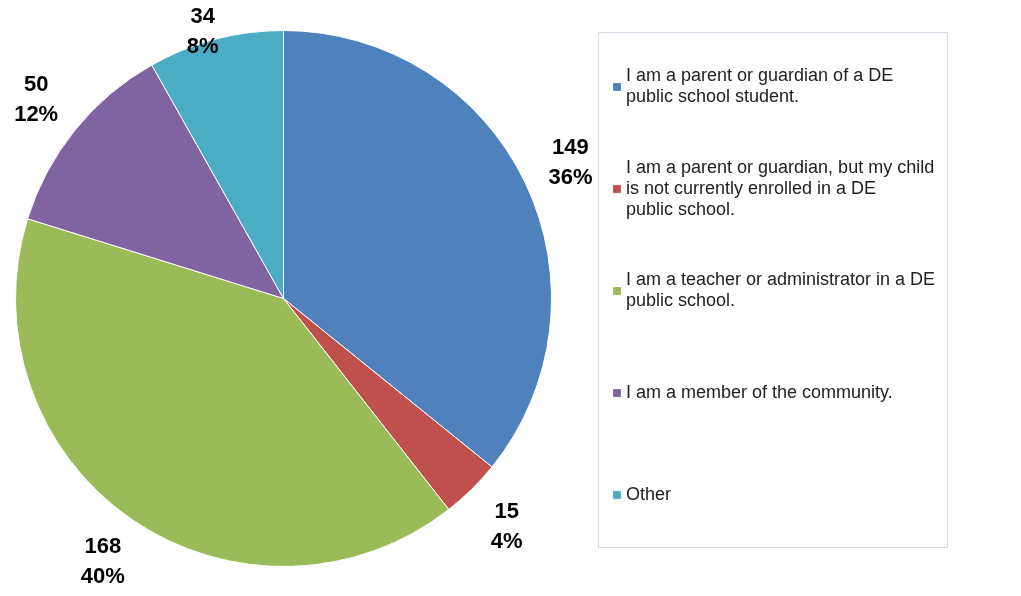 Image resolution: width=1021 pixels, height=596 pixels. I want to click on data-label: 168 40%, so click(102, 560).